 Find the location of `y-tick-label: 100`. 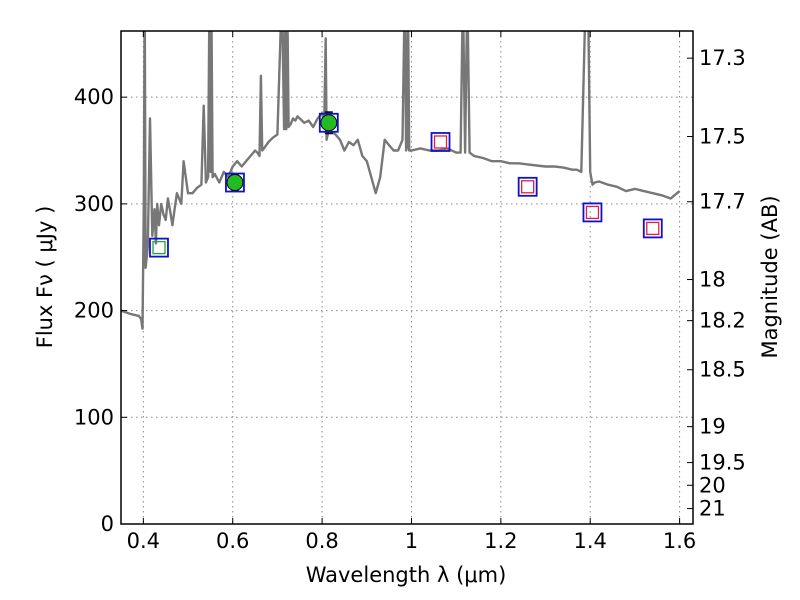

y-tick-label: 100 is located at coordinates (94, 417).